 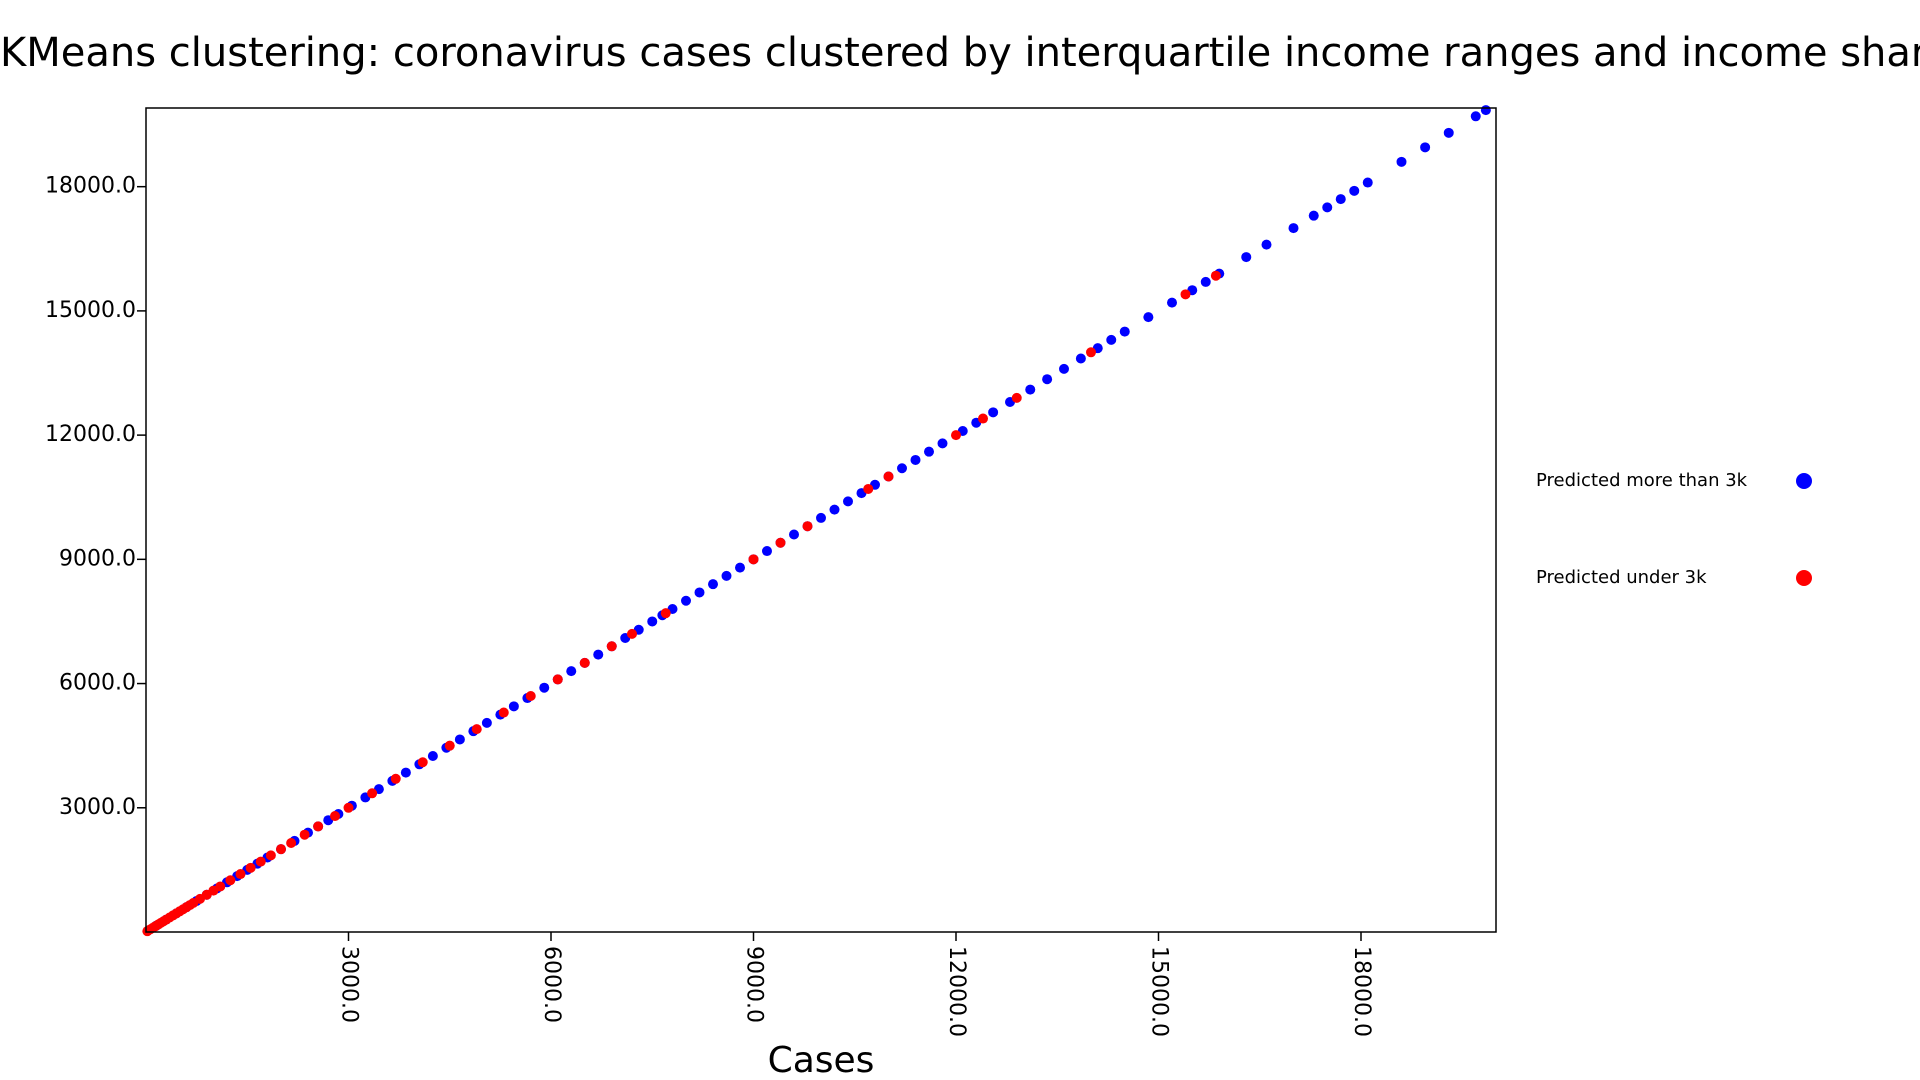 What do you see at coordinates (1642, 480) in the screenshot?
I see `legend-label: Predicted more than 3k` at bounding box center [1642, 480].